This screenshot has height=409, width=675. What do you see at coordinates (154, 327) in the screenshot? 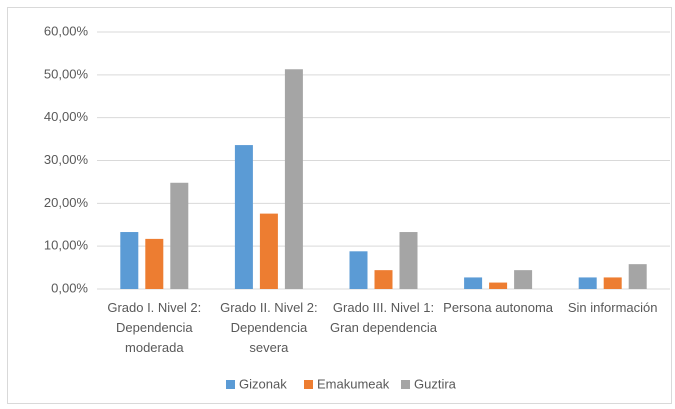
I see `x-tick-label: Grado I. Nivel 2: Dependencia moderada` at bounding box center [154, 327].